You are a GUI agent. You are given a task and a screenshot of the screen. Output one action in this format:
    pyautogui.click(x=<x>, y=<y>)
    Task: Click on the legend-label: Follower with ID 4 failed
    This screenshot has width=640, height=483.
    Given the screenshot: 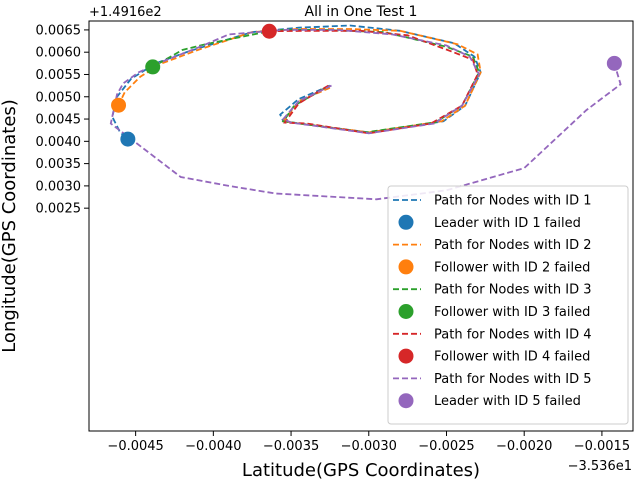 What is the action you would take?
    pyautogui.click(x=512, y=357)
    